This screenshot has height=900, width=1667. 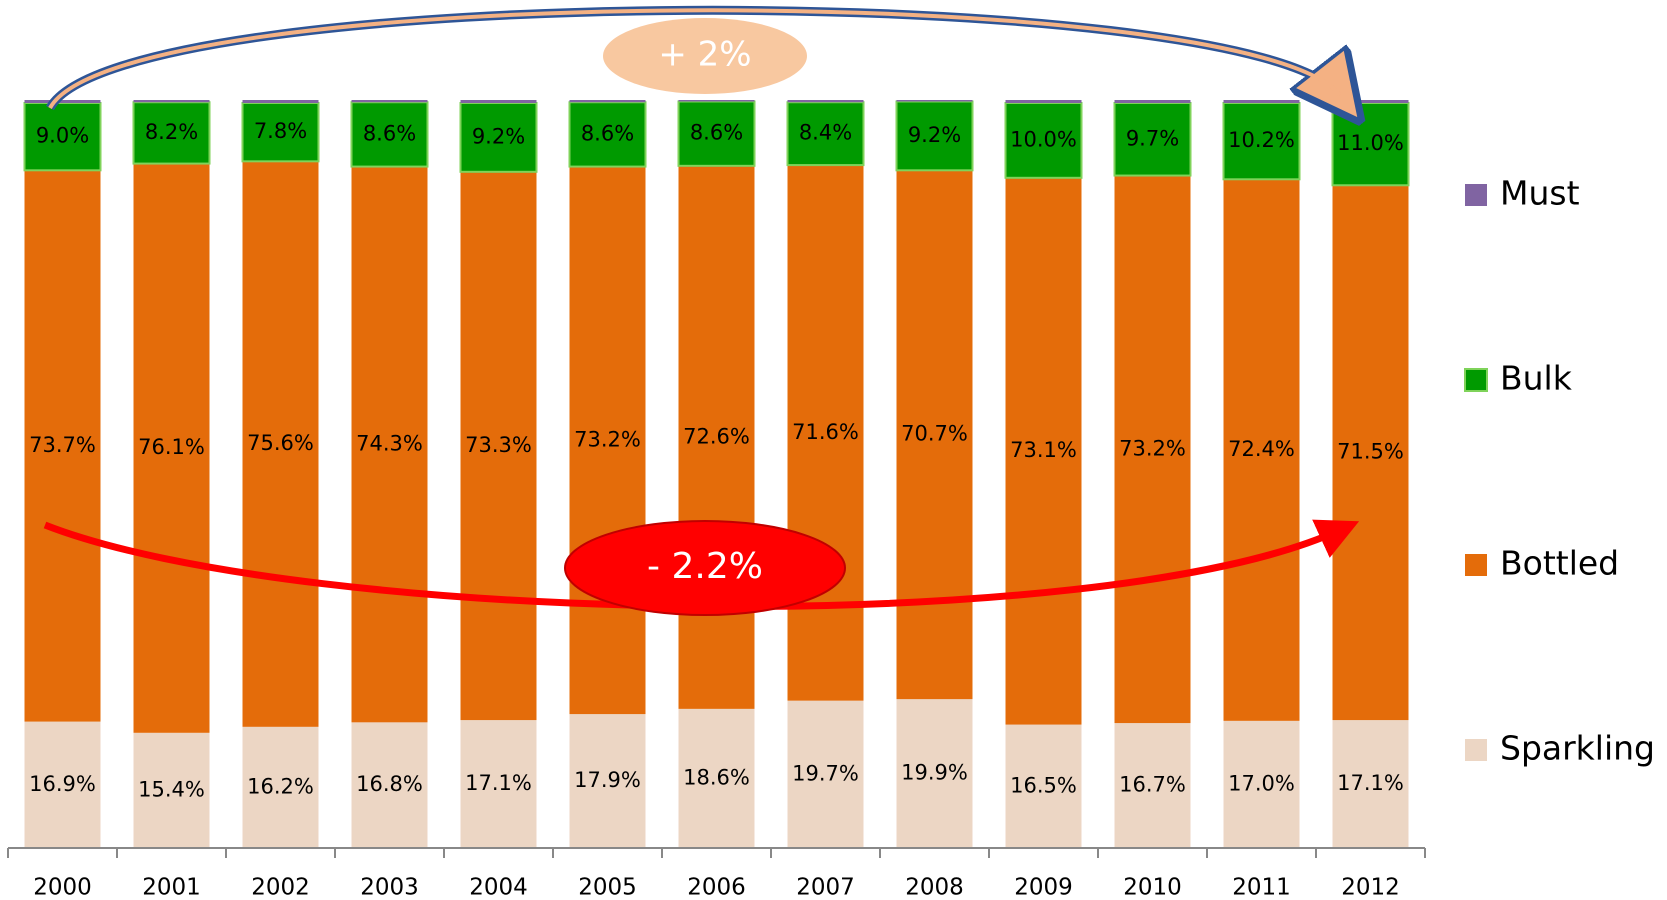 I want to click on value-label: 10.0%, so click(x=1043, y=139).